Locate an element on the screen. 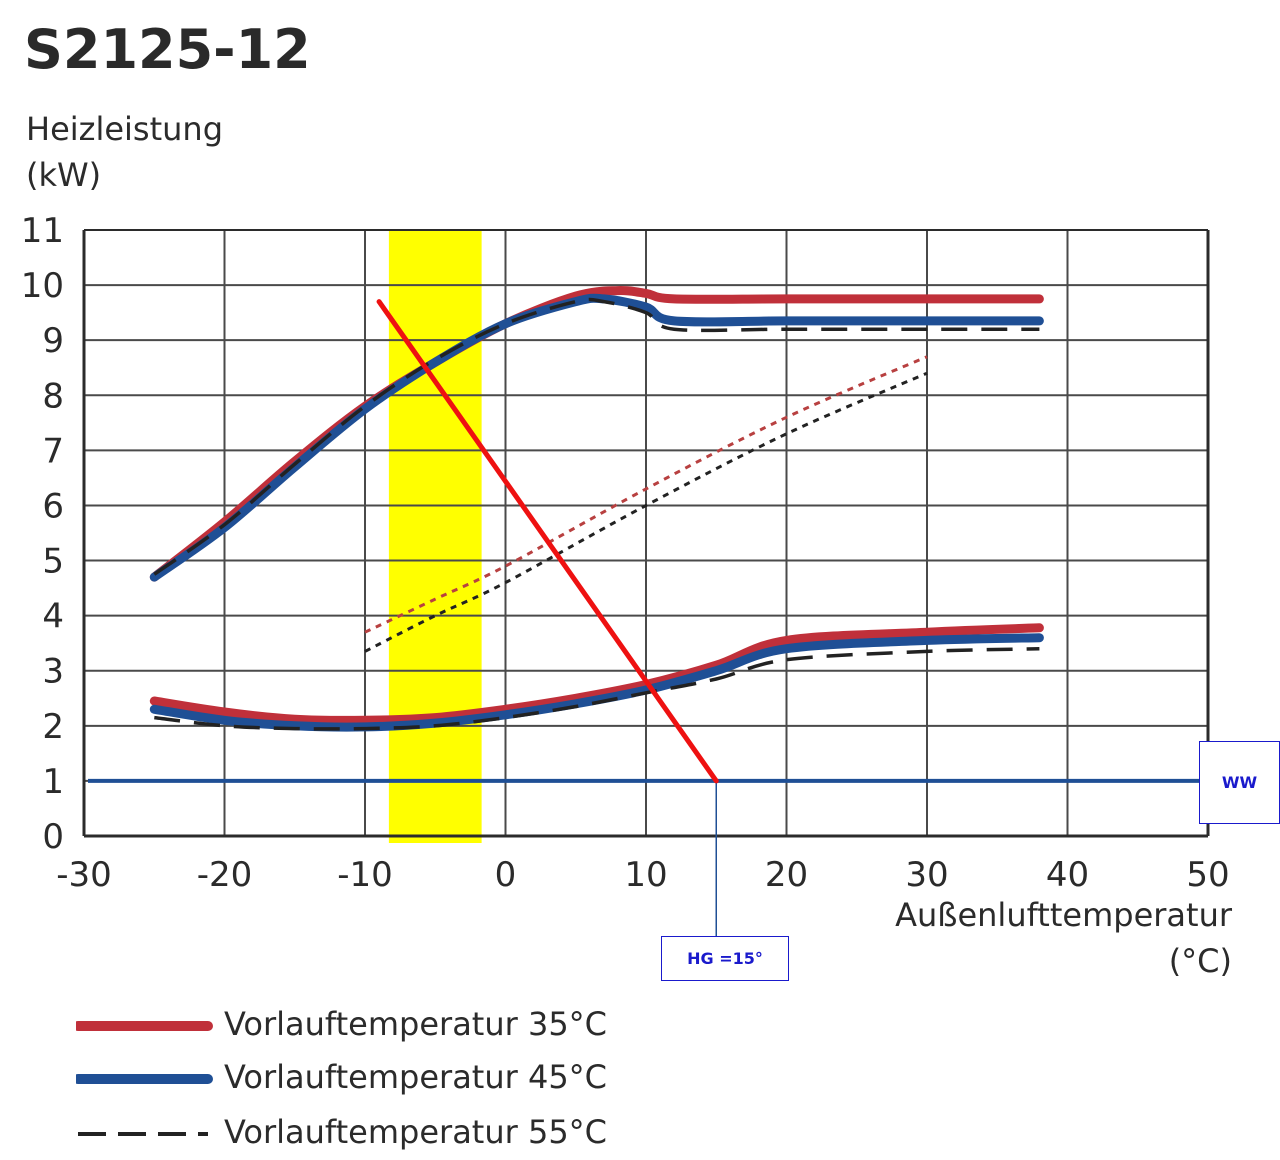 The height and width of the screenshot is (1160, 1280). y-tick-label: 8 is located at coordinates (53, 396).